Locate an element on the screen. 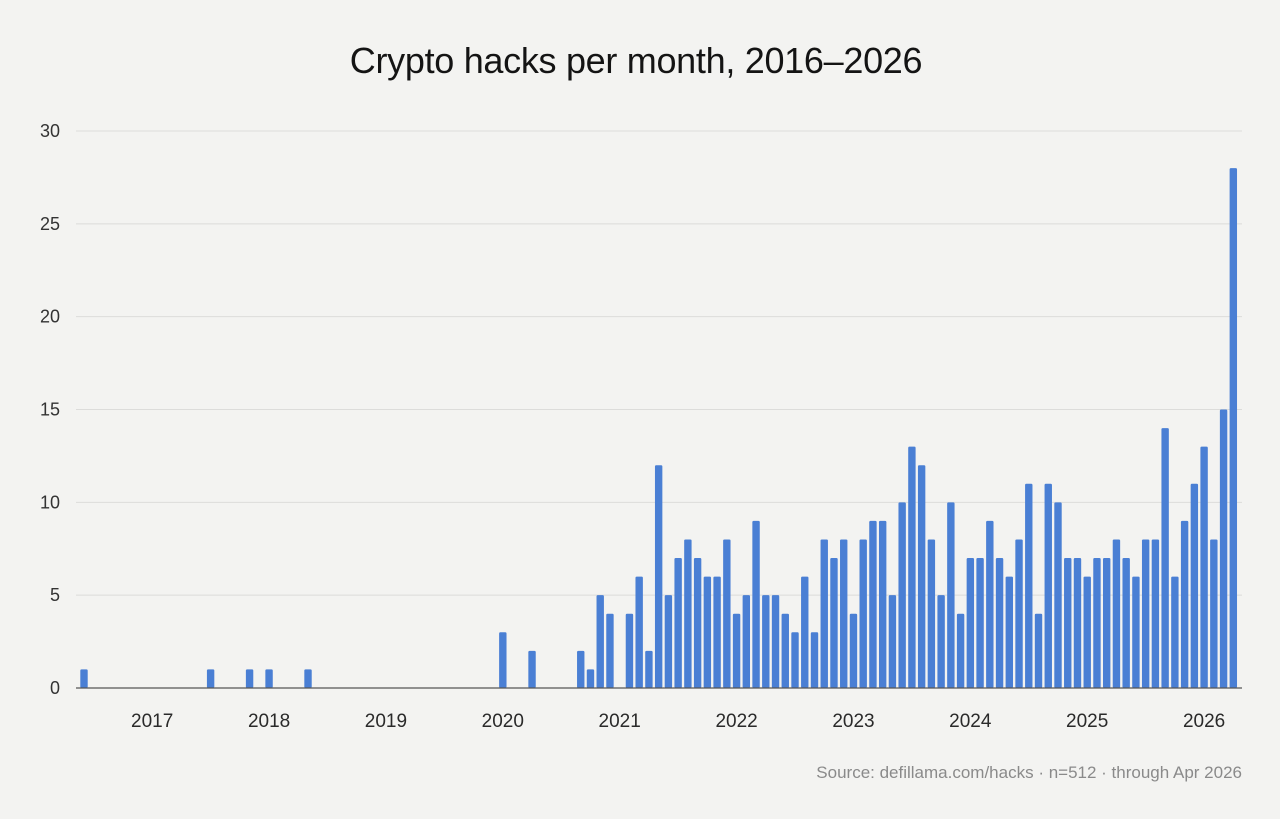  x-tick-label: 2022 is located at coordinates (736, 721).